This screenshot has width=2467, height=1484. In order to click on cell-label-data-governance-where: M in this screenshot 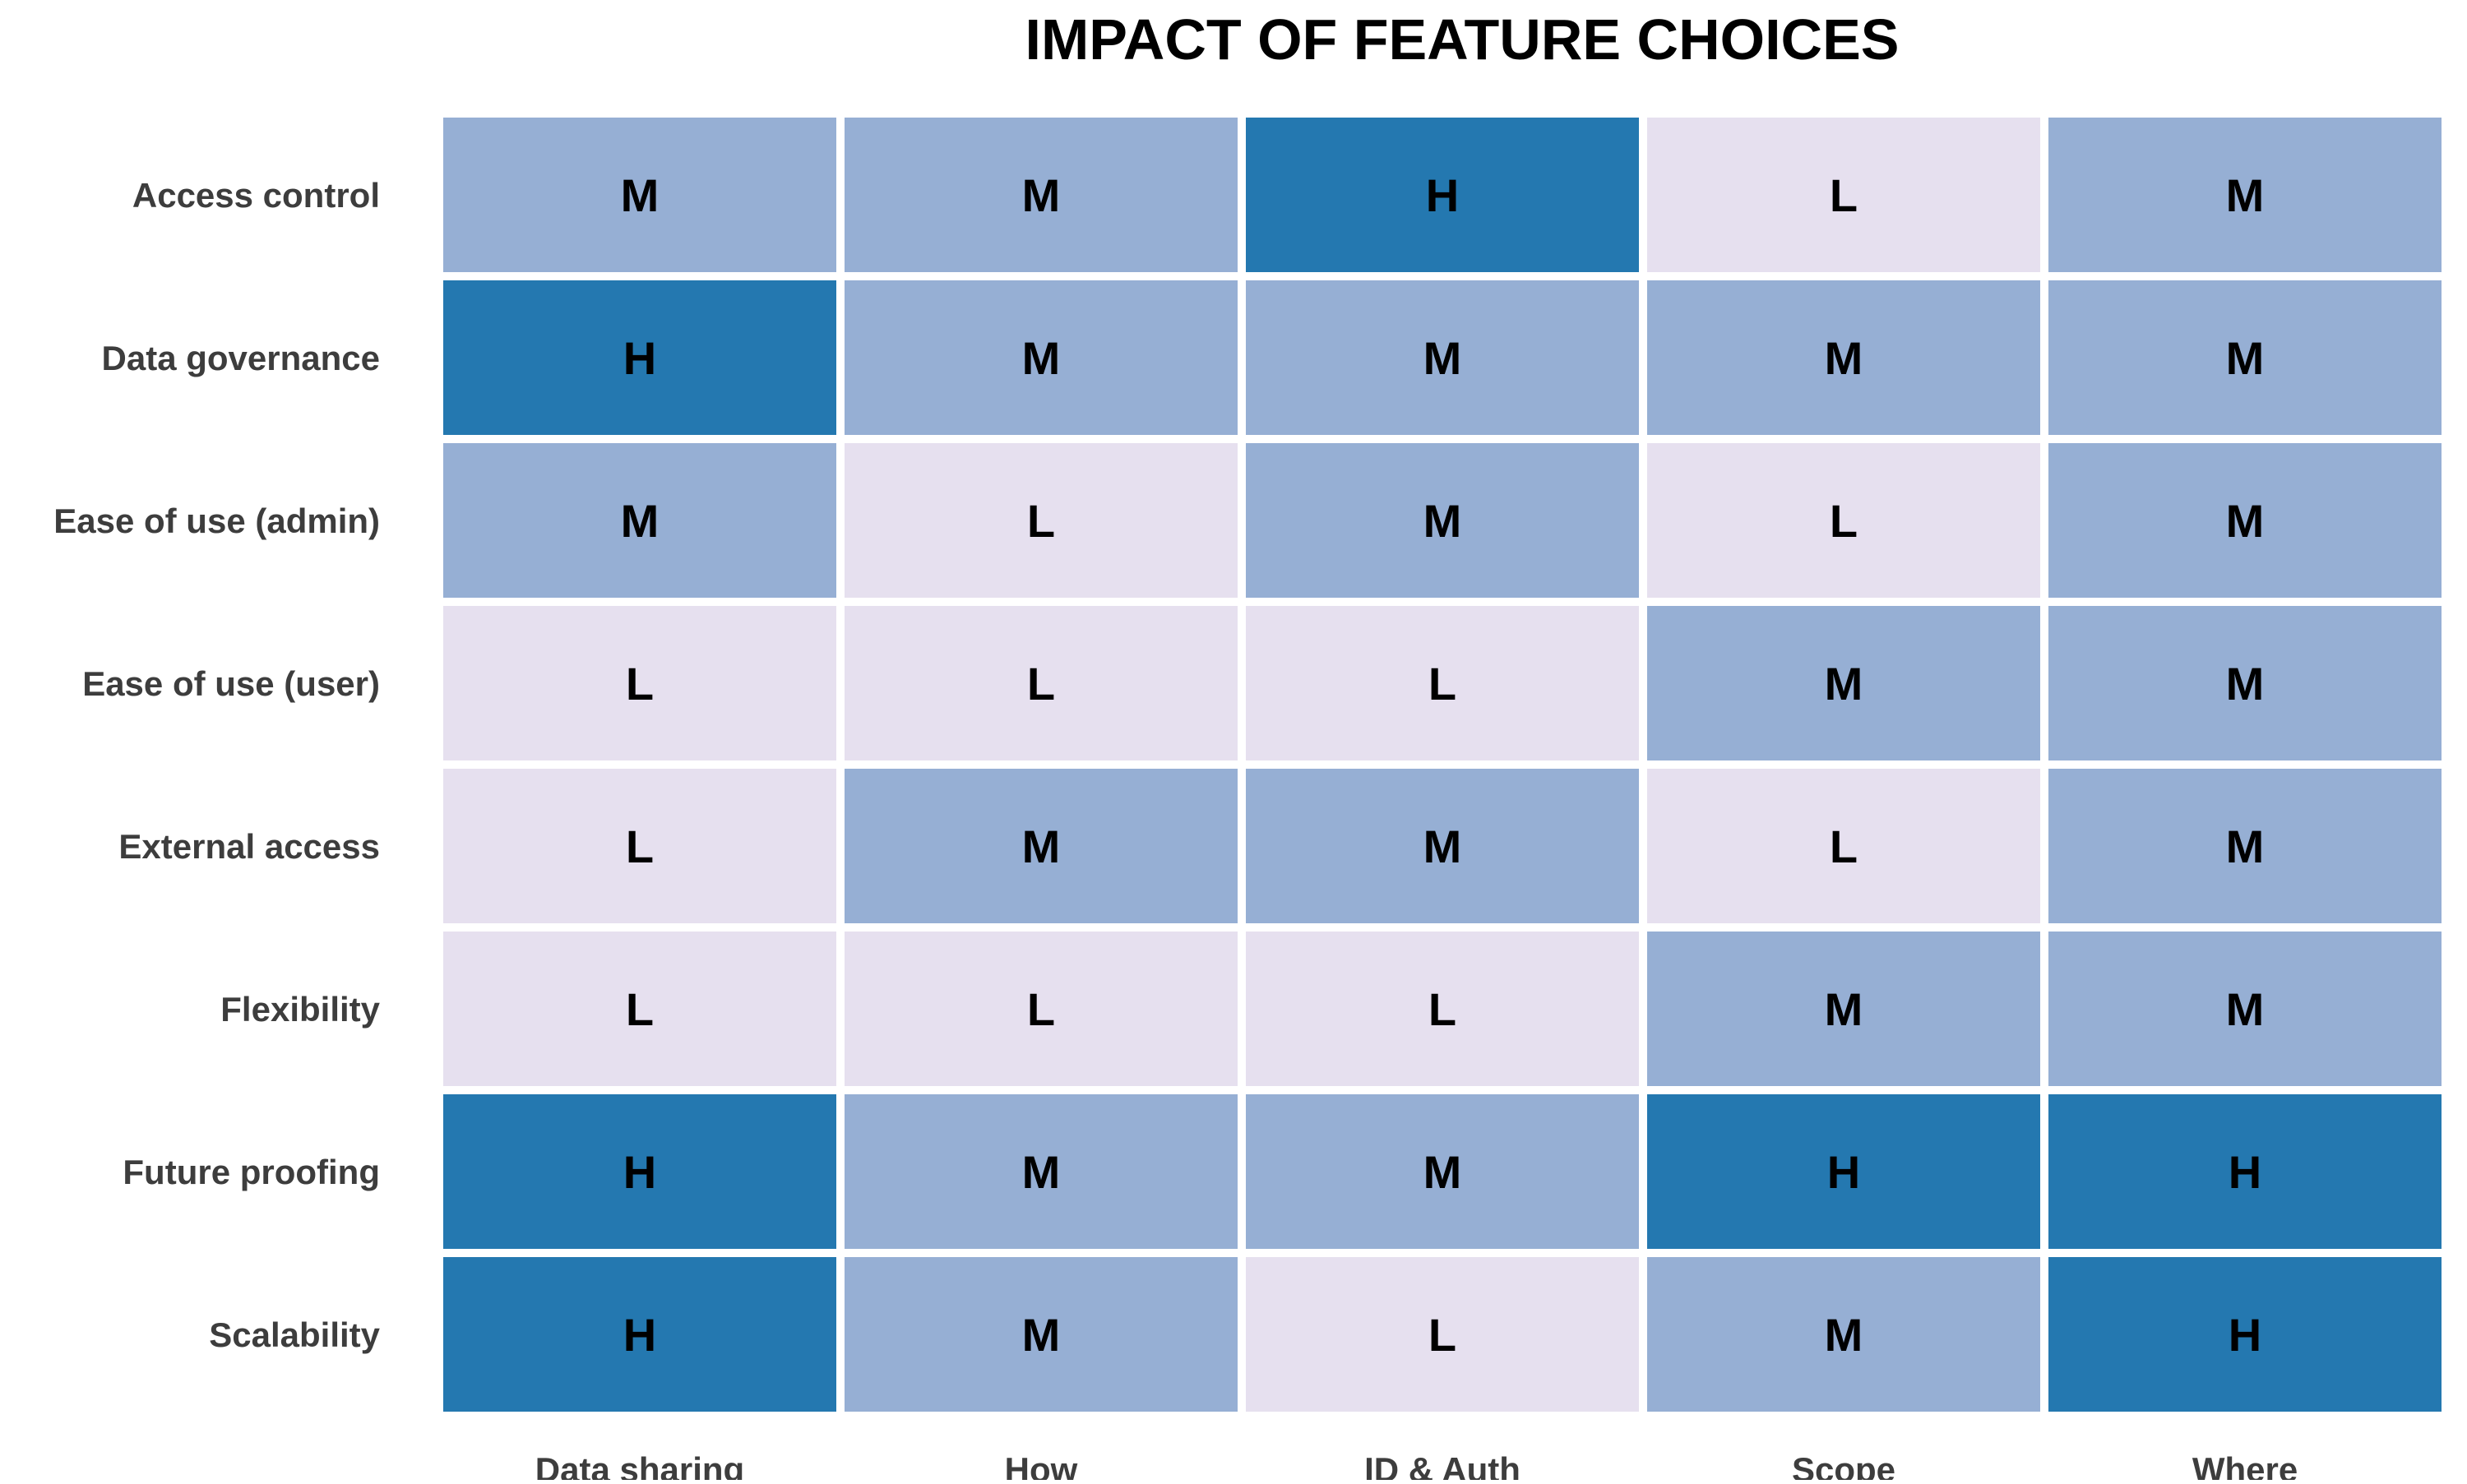, I will do `click(2245, 358)`.